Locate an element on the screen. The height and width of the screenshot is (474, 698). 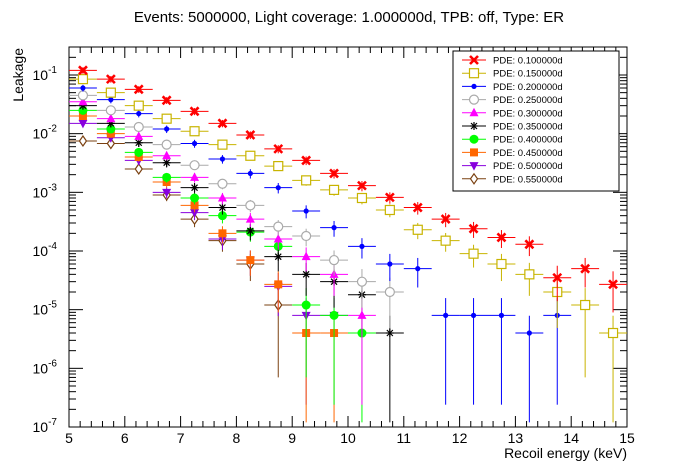
y-tick-label: 10⁻⁶ is located at coordinates (45, 367).